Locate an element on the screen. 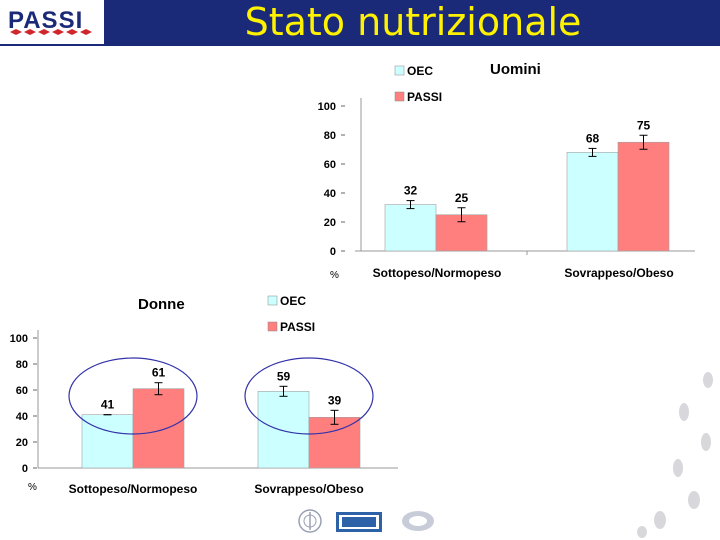  data-label: 32 is located at coordinates (411, 191).